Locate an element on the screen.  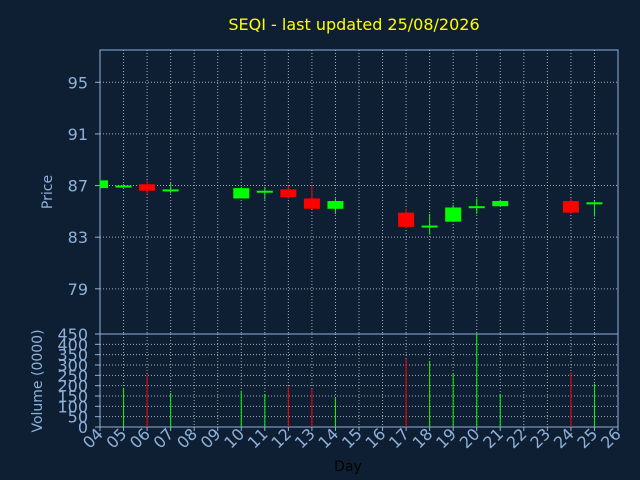
volume-tick-label: 250 is located at coordinates (72, 375).